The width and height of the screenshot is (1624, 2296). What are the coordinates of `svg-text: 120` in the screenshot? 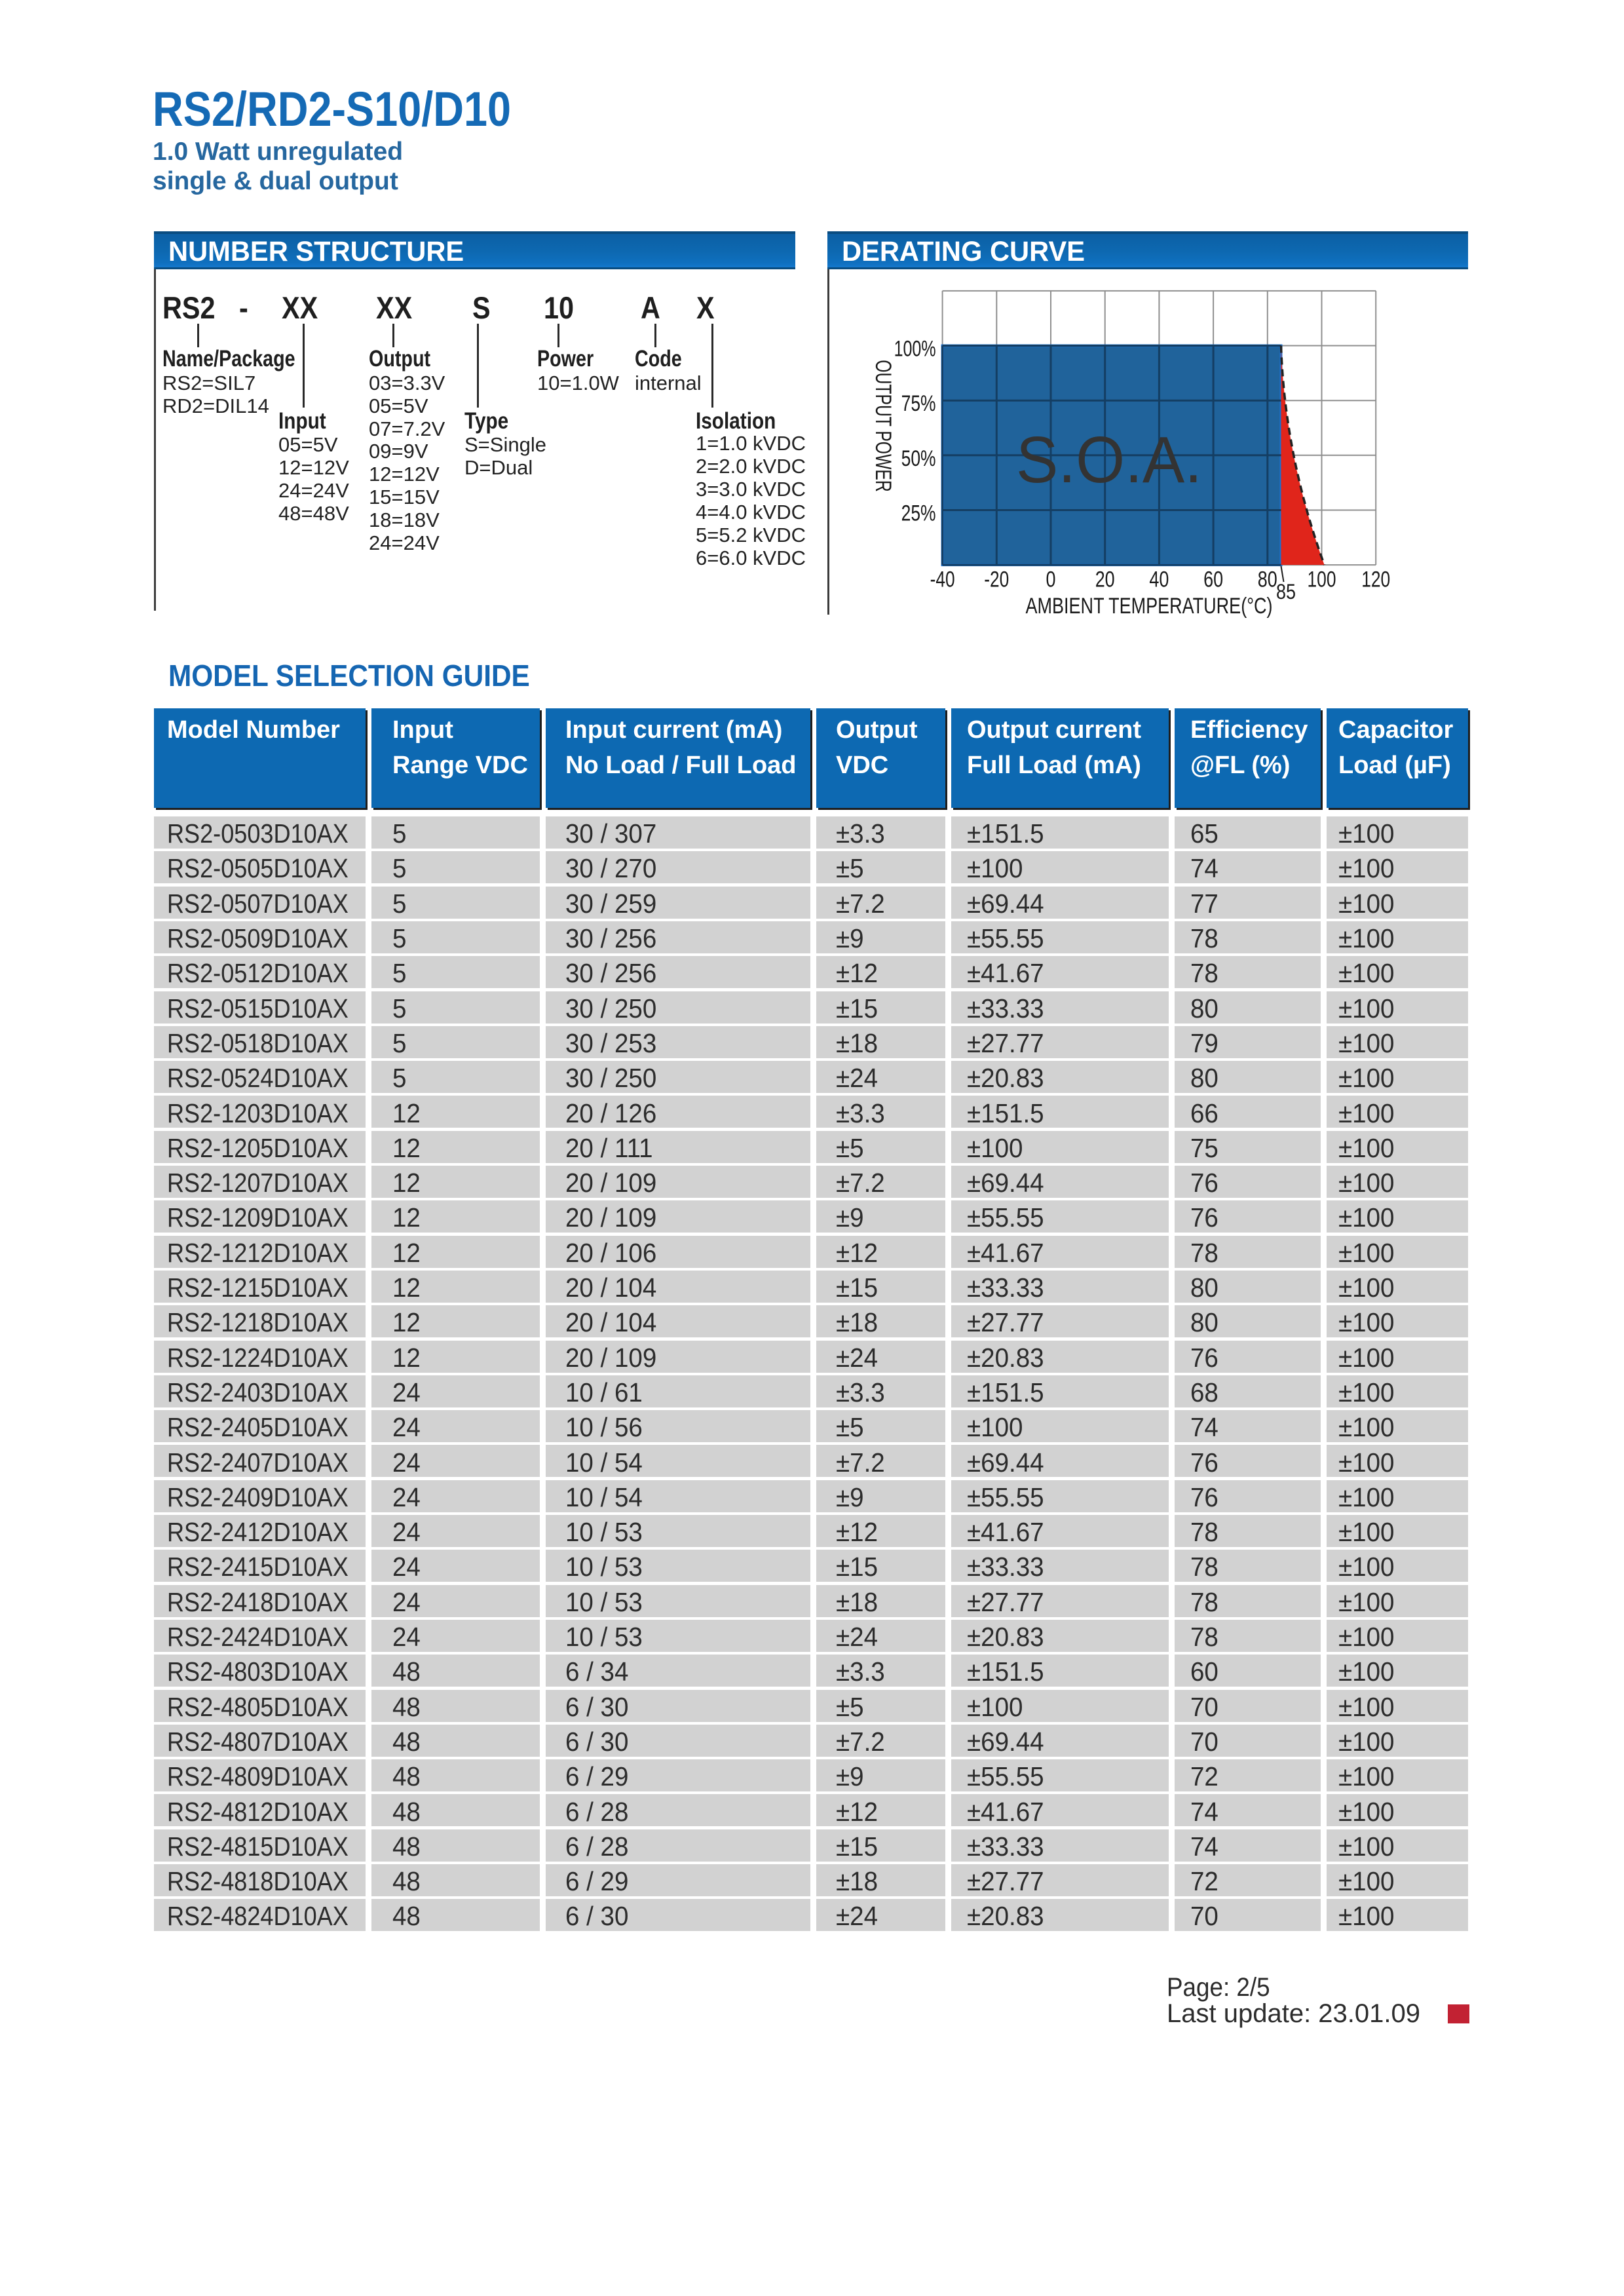 It's located at (1375, 579).